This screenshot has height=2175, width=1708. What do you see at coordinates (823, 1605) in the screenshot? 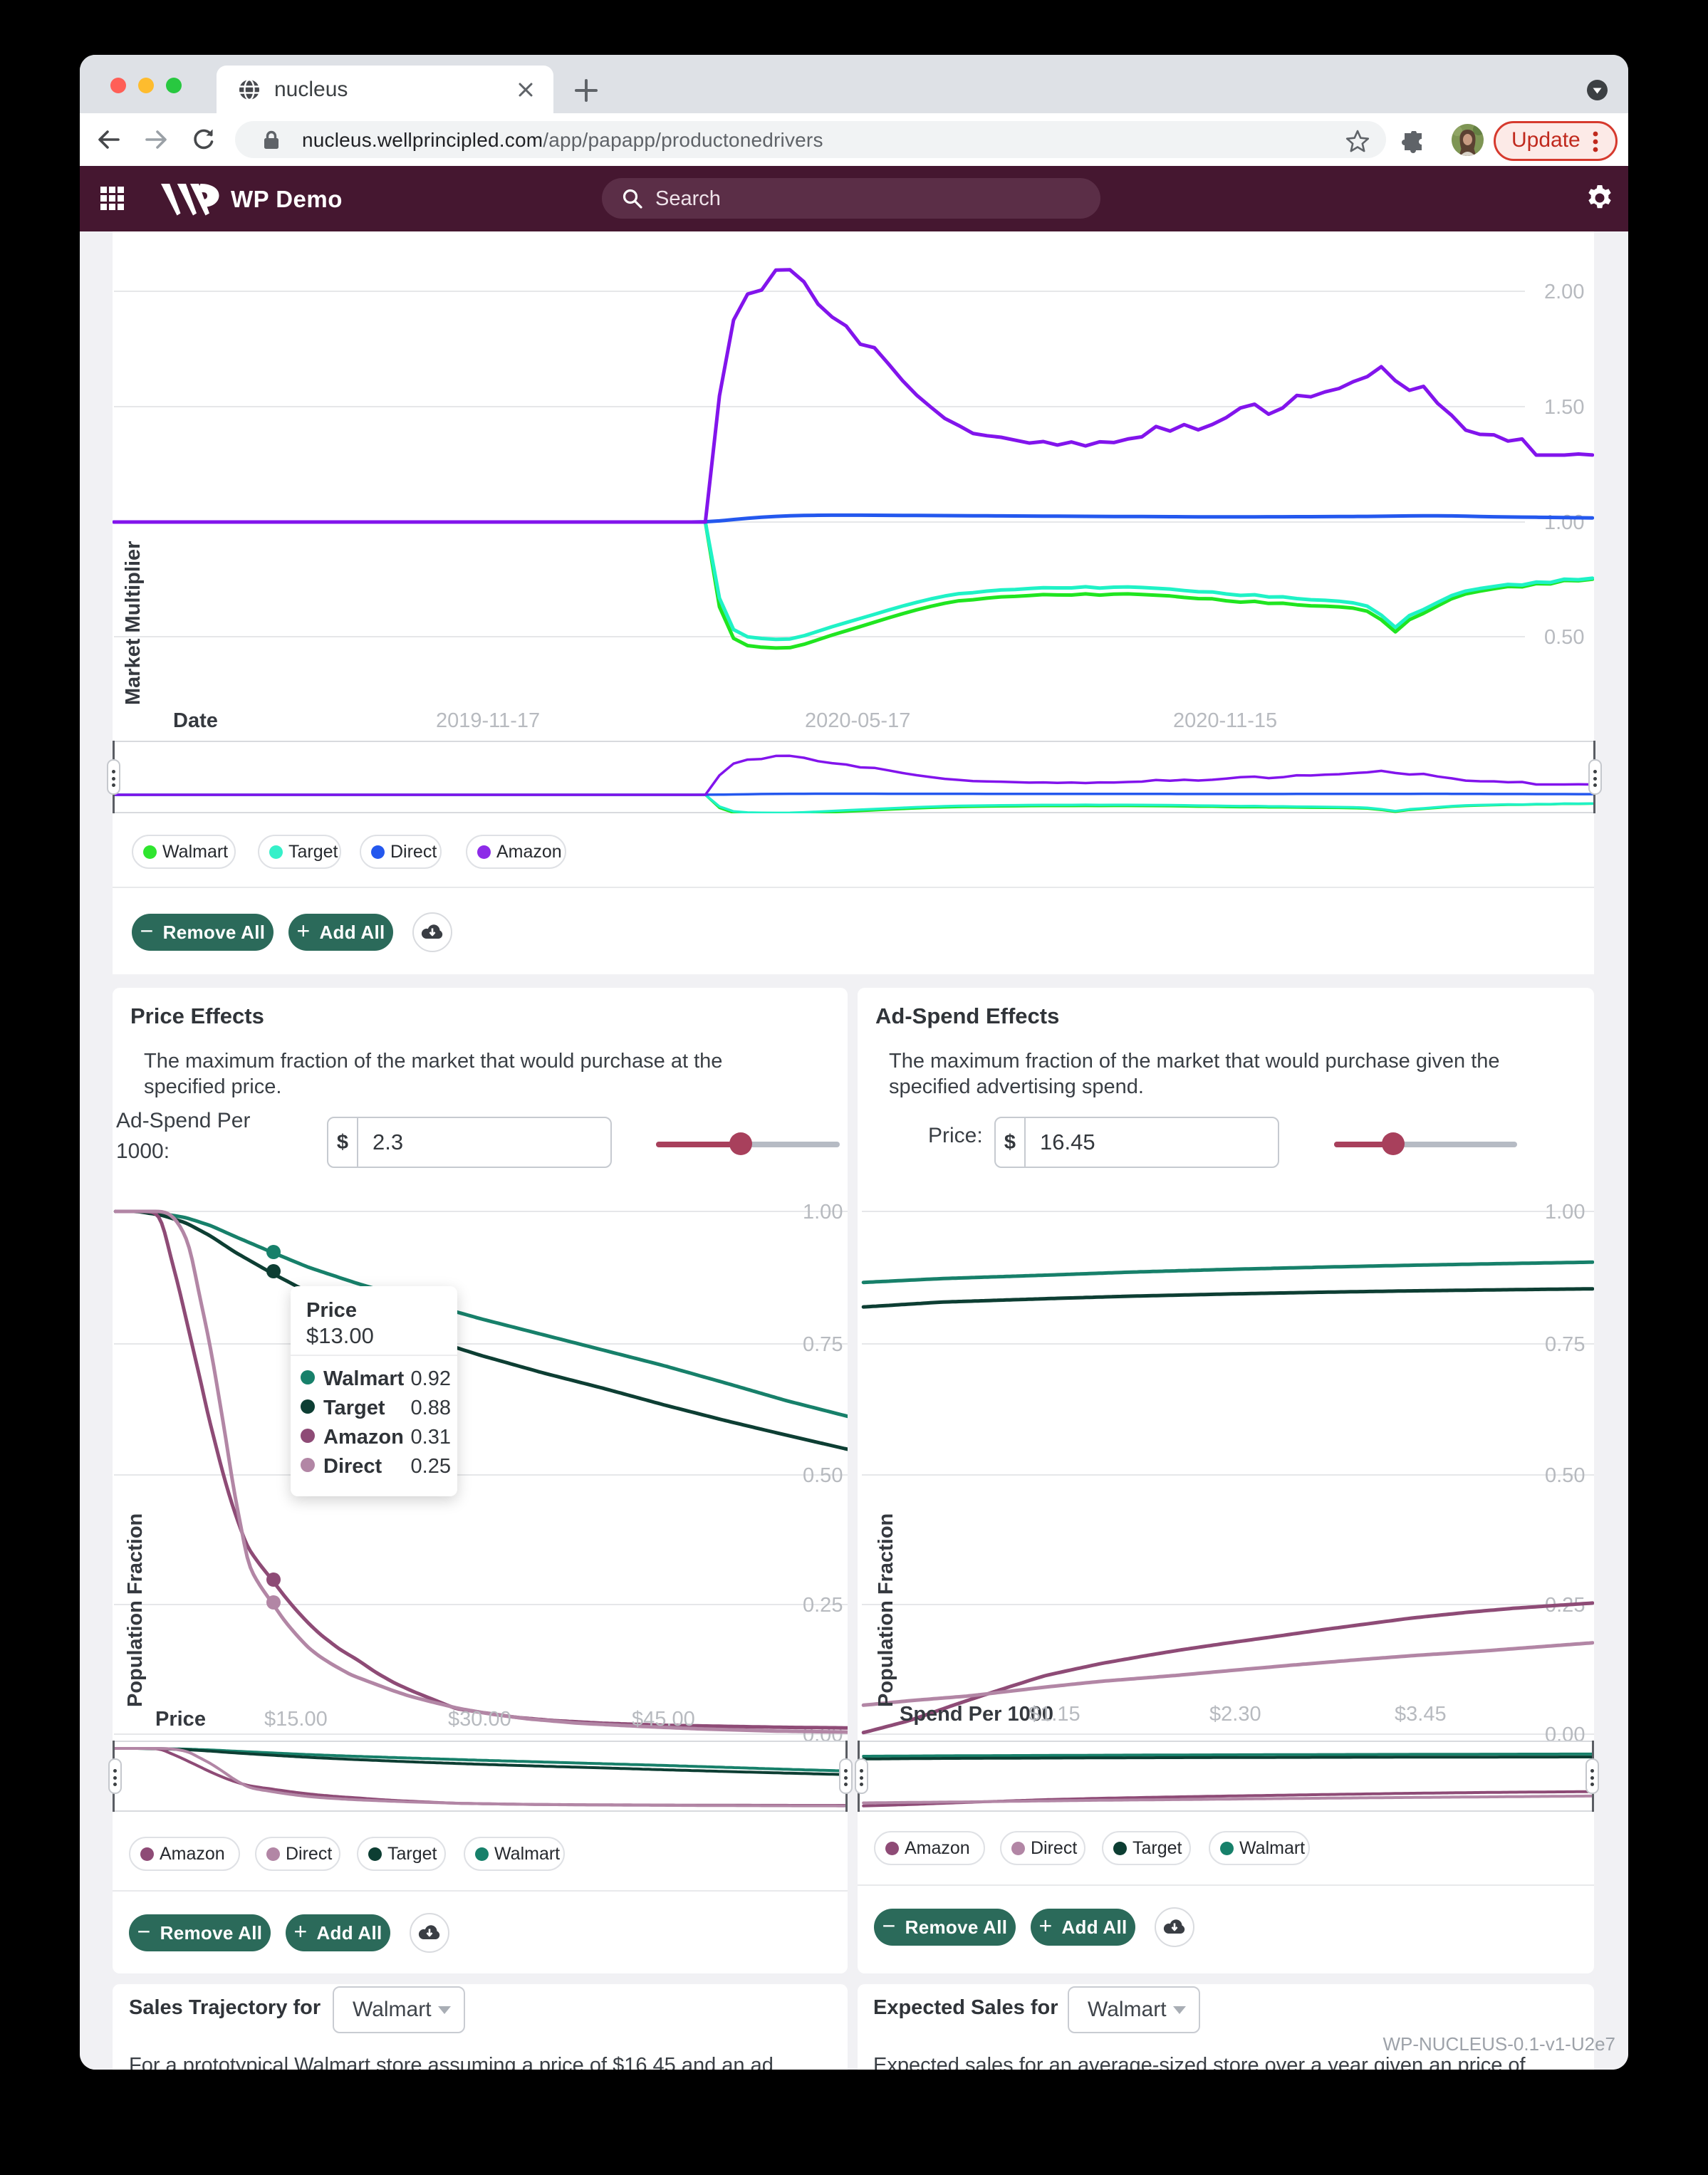
I see `svg-text: 0.25` at bounding box center [823, 1605].